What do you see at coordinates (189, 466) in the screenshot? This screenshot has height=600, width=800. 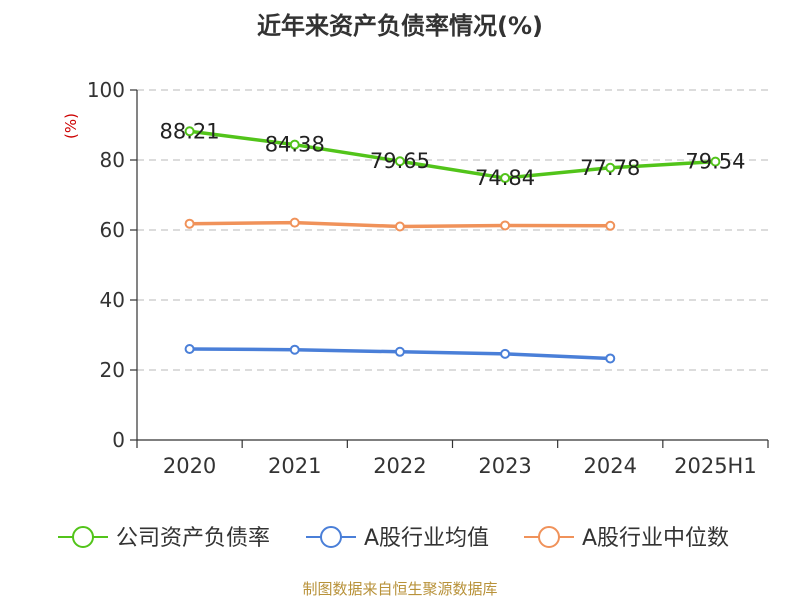 I see `x-tick-label: 2020` at bounding box center [189, 466].